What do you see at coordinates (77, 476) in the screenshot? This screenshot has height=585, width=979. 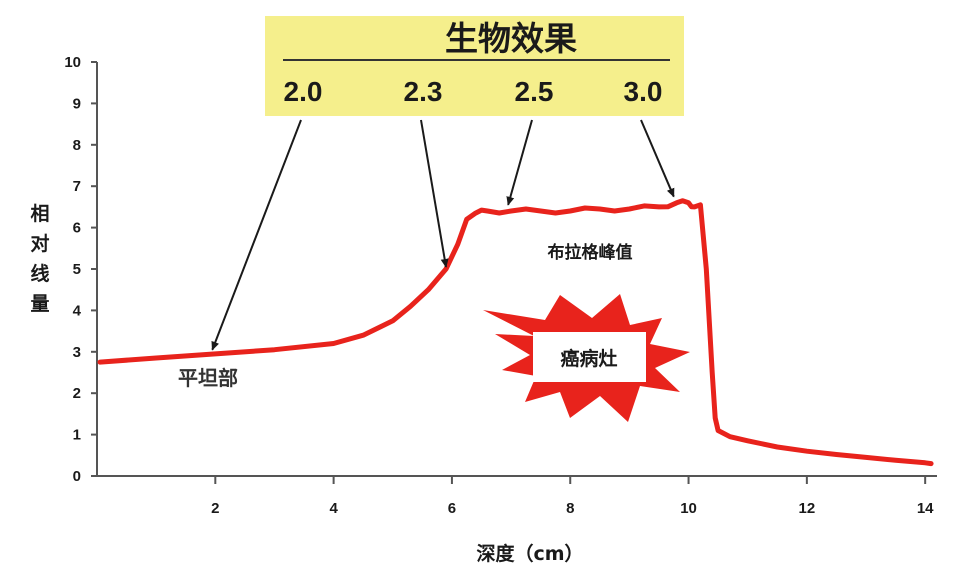 I see `y-tick-label: 0` at bounding box center [77, 476].